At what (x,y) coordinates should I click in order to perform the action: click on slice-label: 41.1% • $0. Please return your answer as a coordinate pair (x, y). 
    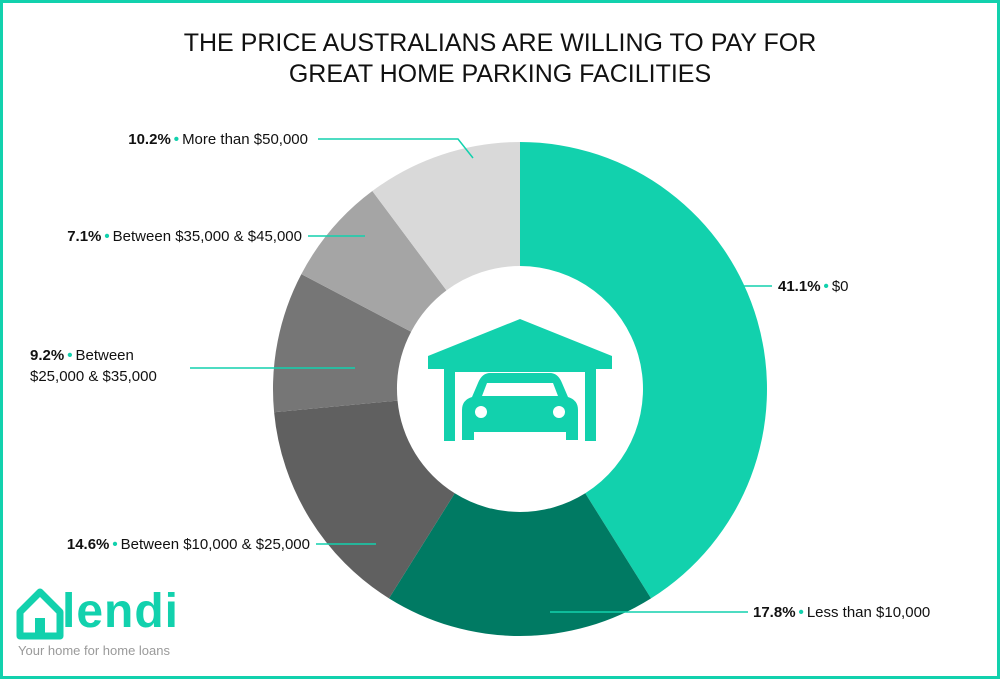
    Looking at the image, I should click on (813, 286).